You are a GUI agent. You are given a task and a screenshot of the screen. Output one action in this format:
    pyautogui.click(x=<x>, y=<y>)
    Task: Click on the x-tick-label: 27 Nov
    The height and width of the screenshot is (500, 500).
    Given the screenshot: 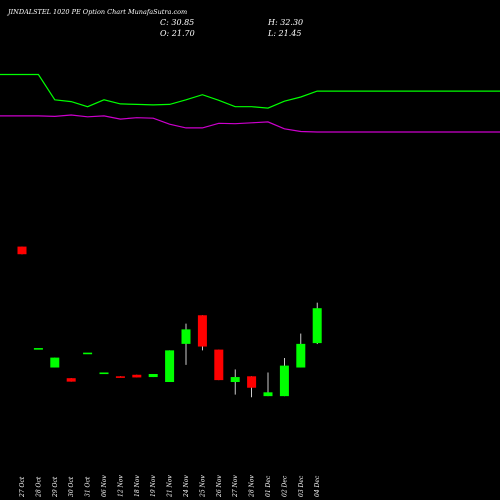 What is the action you would take?
    pyautogui.click(x=235, y=486)
    